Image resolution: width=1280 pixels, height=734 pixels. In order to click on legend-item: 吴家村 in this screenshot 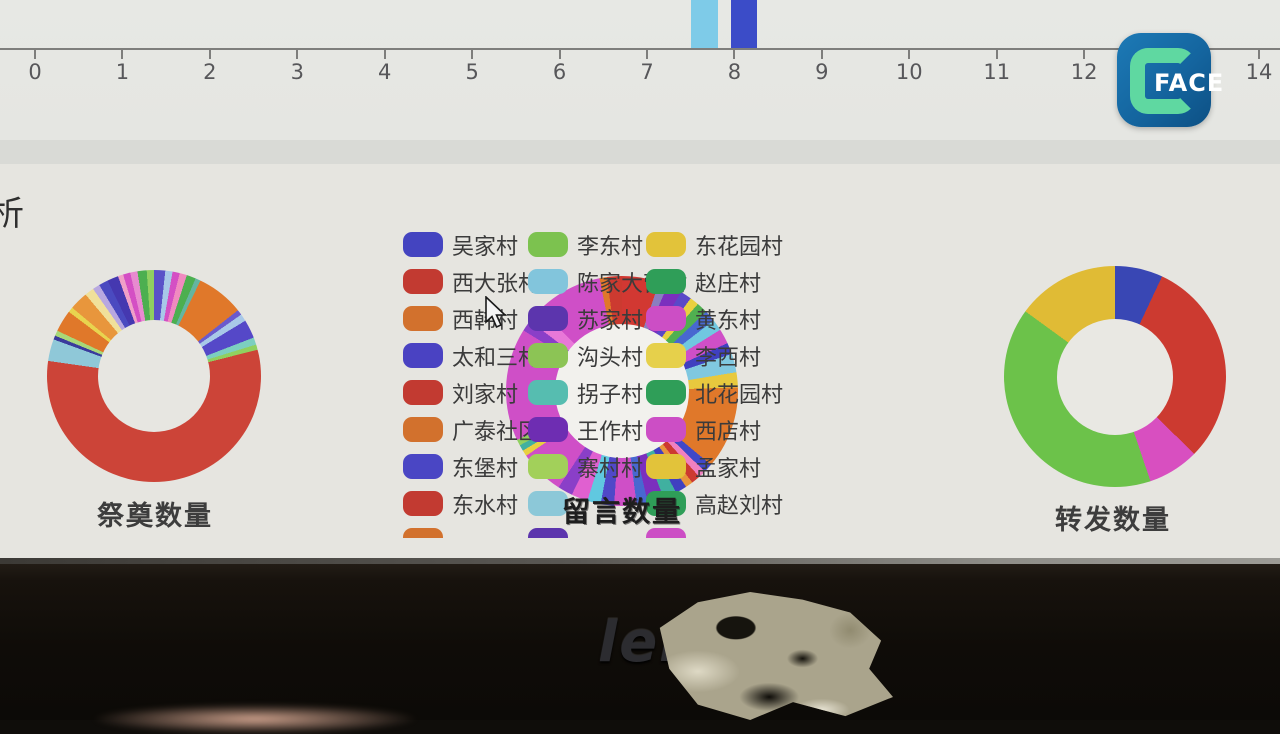, I will do `click(471, 244)`.